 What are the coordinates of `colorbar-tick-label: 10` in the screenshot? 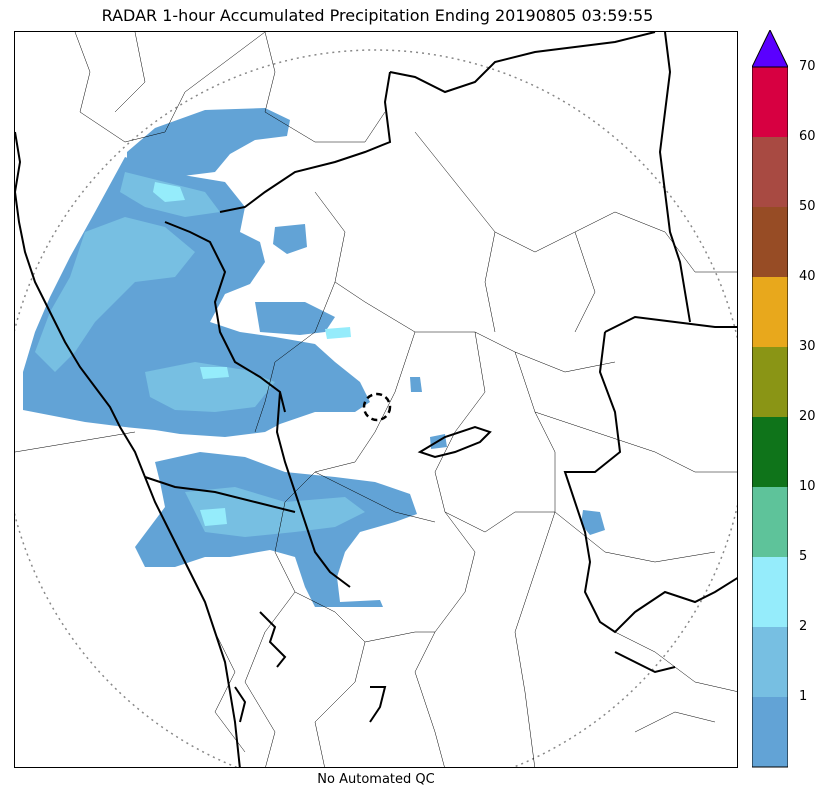 It's located at (807, 486).